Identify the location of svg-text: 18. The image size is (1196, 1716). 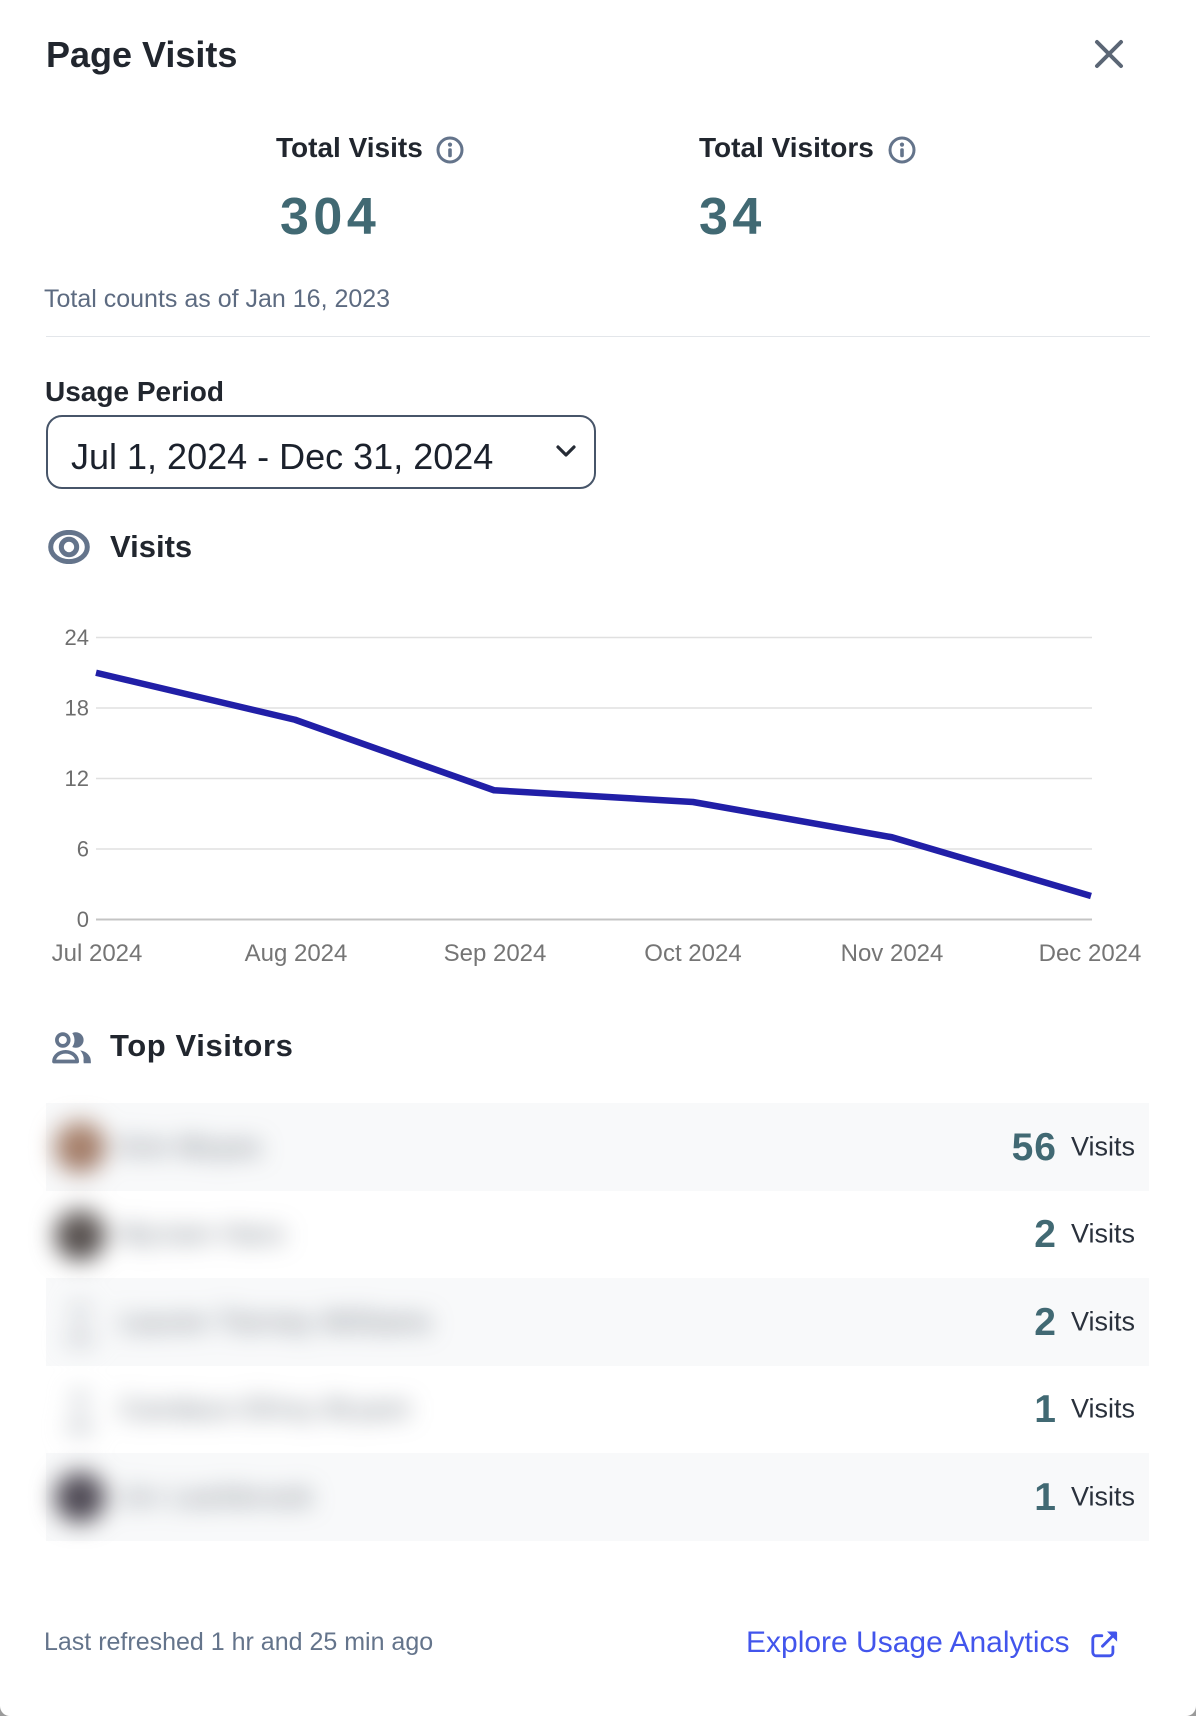
(77, 708).